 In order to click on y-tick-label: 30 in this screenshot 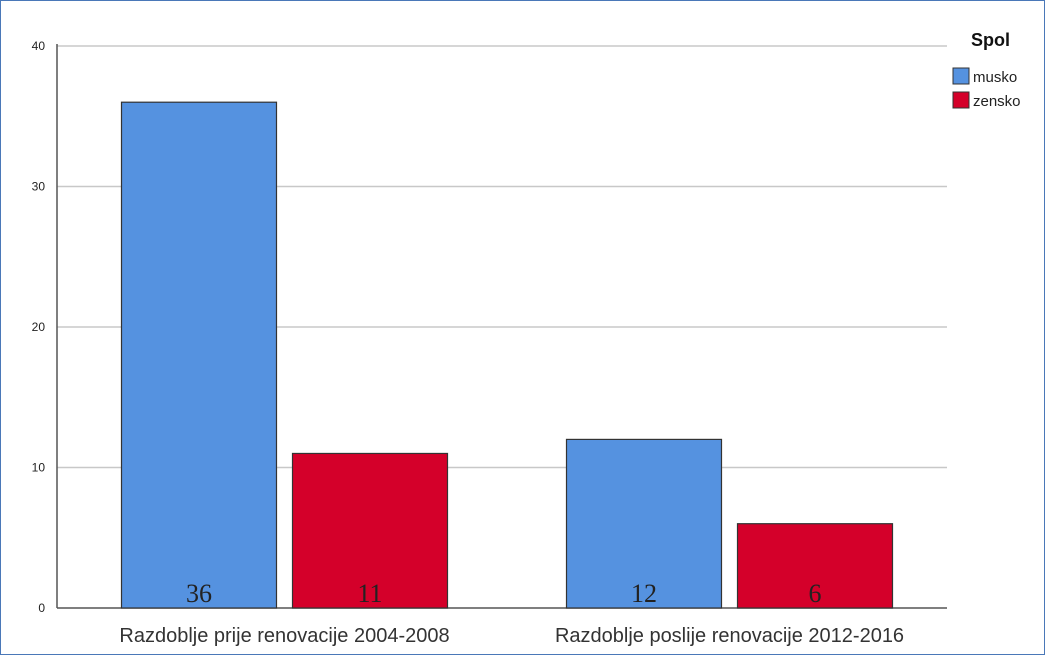, I will do `click(39, 187)`.